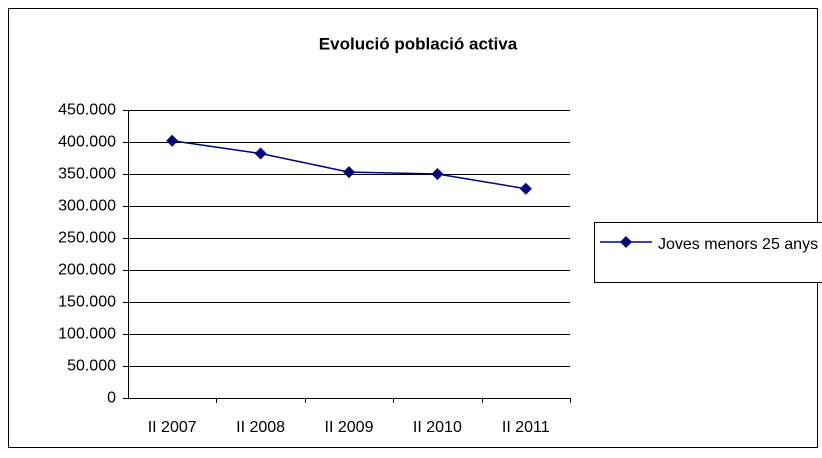 The height and width of the screenshot is (458, 822). I want to click on y-tick-label: 200.000, so click(87, 270).